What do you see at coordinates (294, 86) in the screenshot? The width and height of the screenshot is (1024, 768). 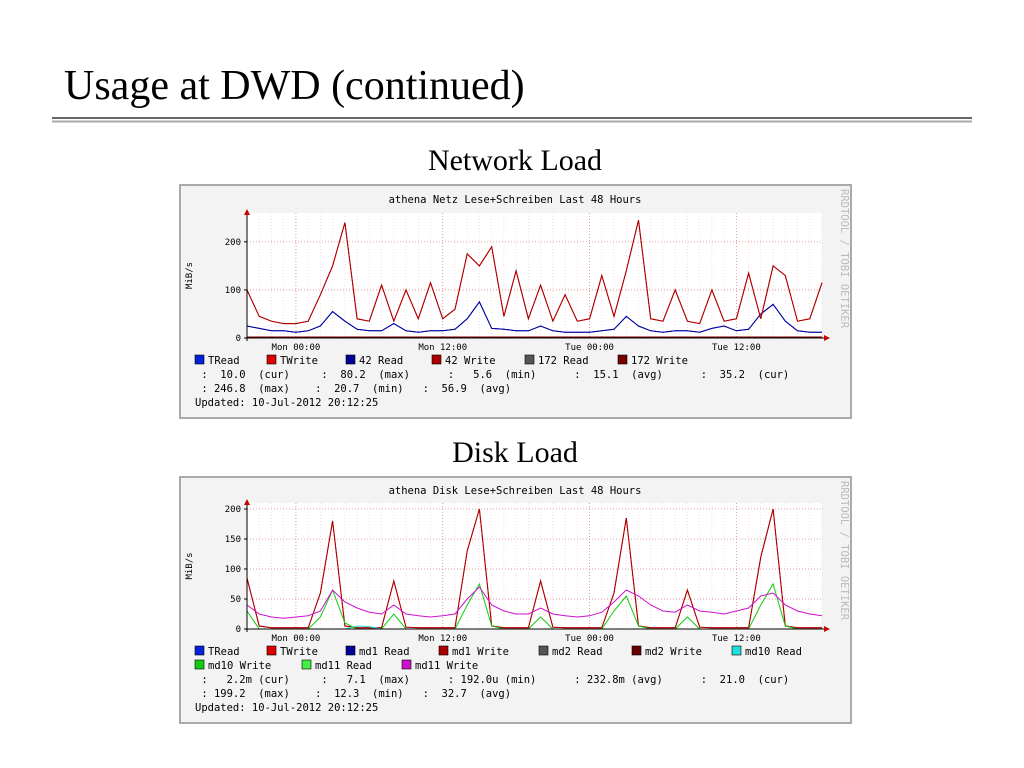 I see `slide-title: Usage at DWD (continued)` at bounding box center [294, 86].